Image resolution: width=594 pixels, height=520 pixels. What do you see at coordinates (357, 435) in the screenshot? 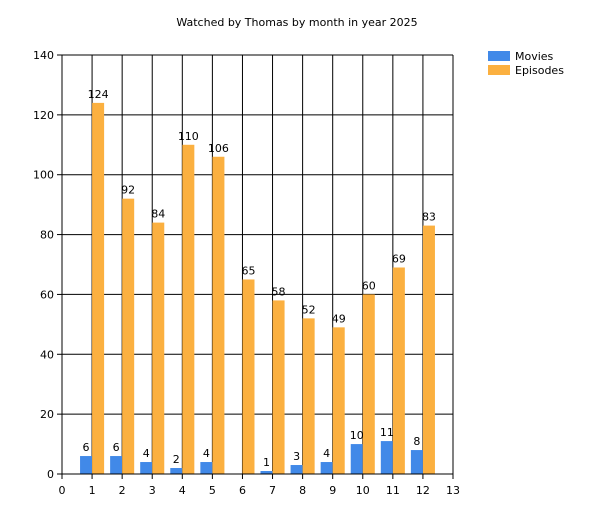
I see `data-label-movies-10: 10` at bounding box center [357, 435].